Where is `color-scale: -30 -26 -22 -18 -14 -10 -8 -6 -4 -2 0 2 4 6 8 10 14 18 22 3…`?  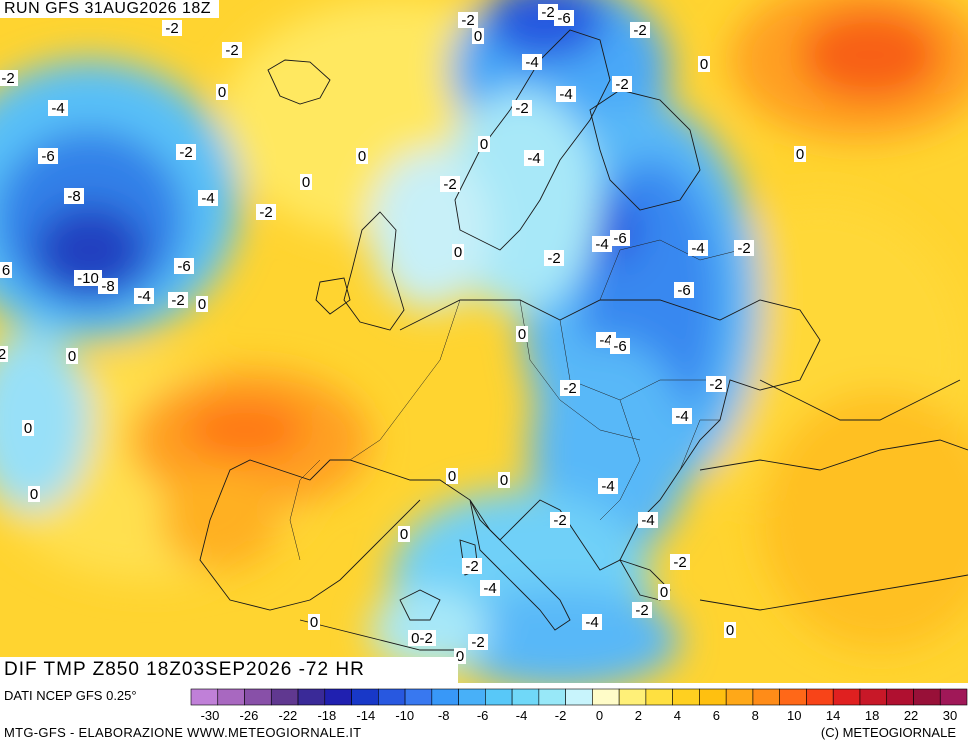
color-scale: -30 -26 -22 -18 -14 -10 -8 -6 -4 -2 0 2 4 6 8 10 14 18 22 3… is located at coordinates (579, 705).